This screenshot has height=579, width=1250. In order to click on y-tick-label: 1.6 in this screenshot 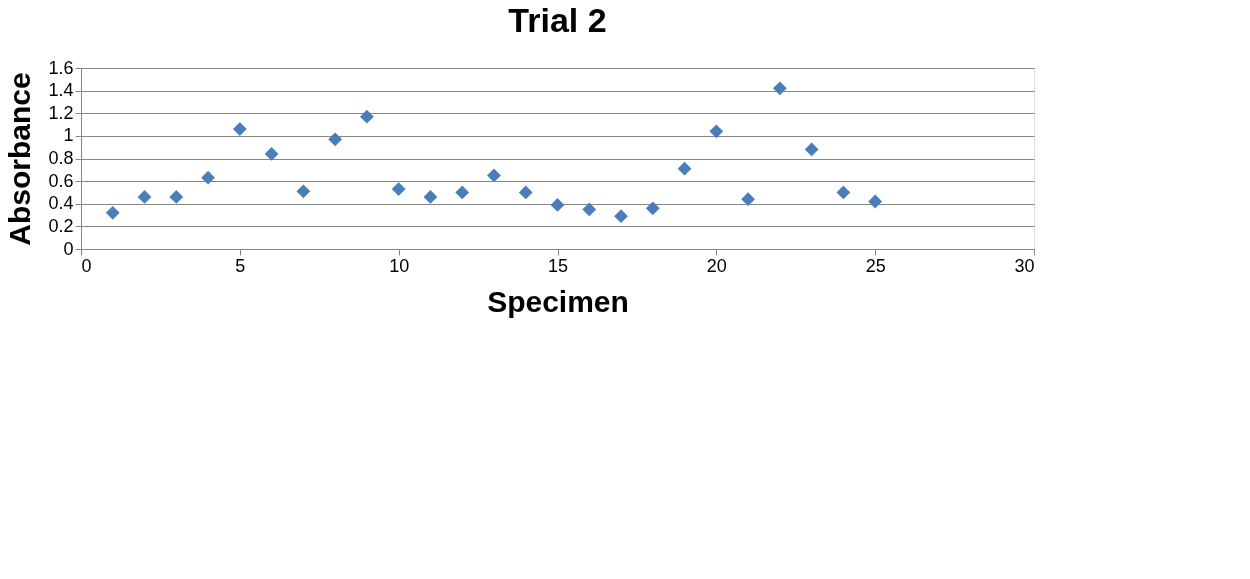, I will do `click(61, 67)`.